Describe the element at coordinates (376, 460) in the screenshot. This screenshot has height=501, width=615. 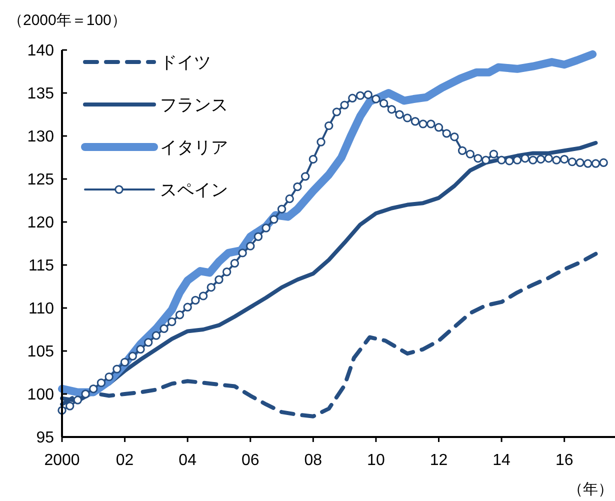
I see `x-tick-label: 10` at that location.